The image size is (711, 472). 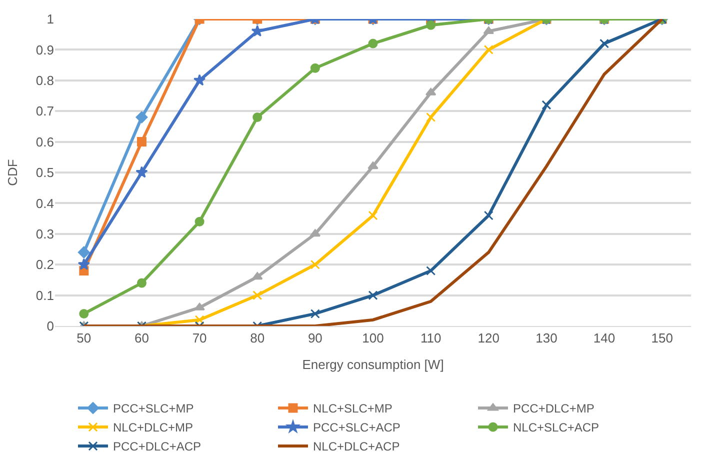 What do you see at coordinates (356, 427) in the screenshot?
I see `legend-label: PCC+SLC+ACP` at bounding box center [356, 427].